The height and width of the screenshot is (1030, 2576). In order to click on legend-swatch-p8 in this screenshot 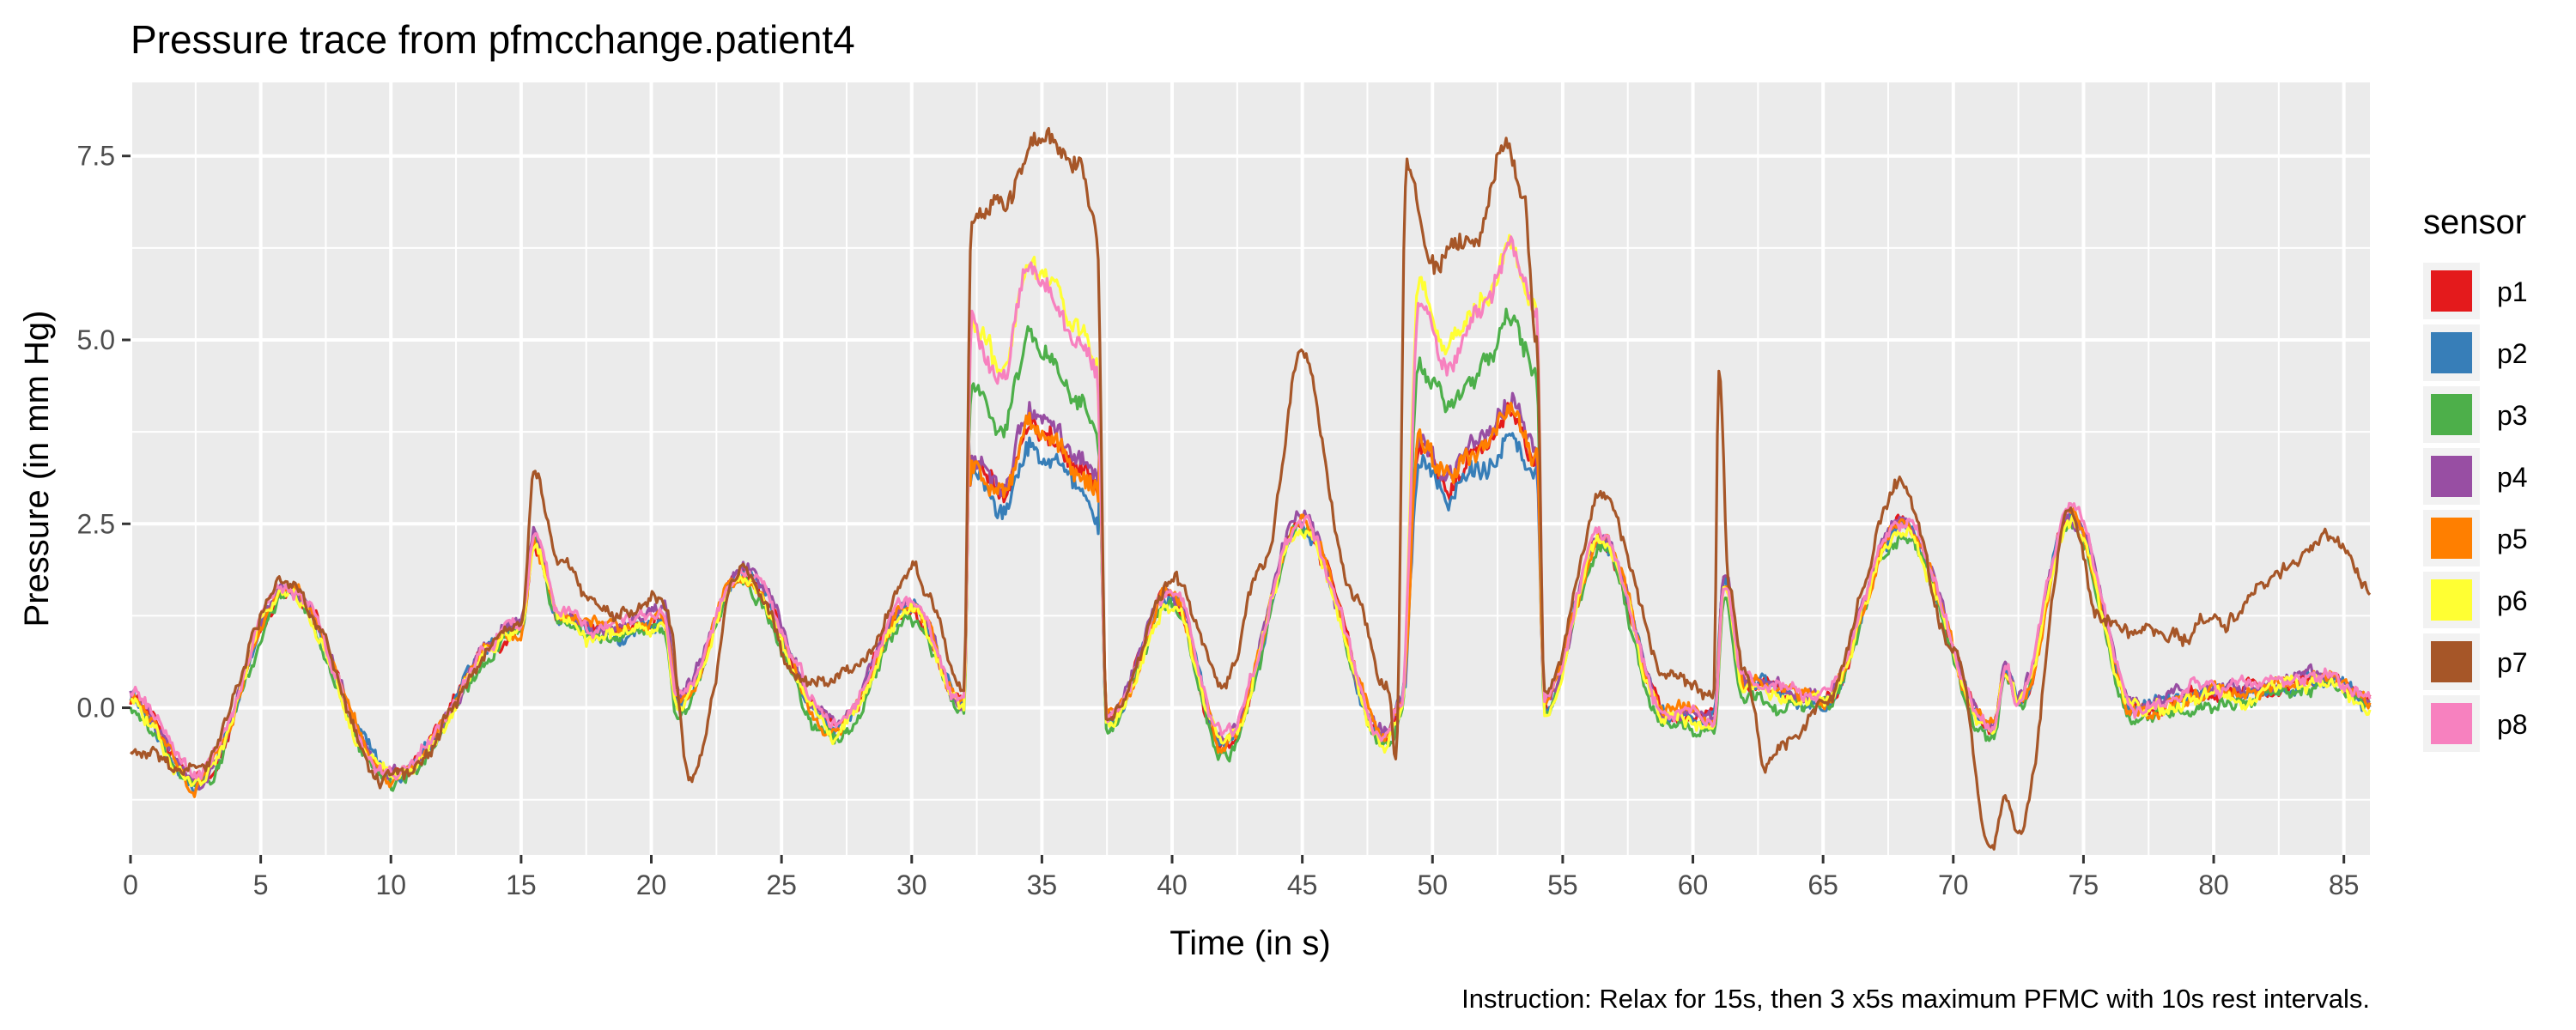, I will do `click(2451, 723)`.